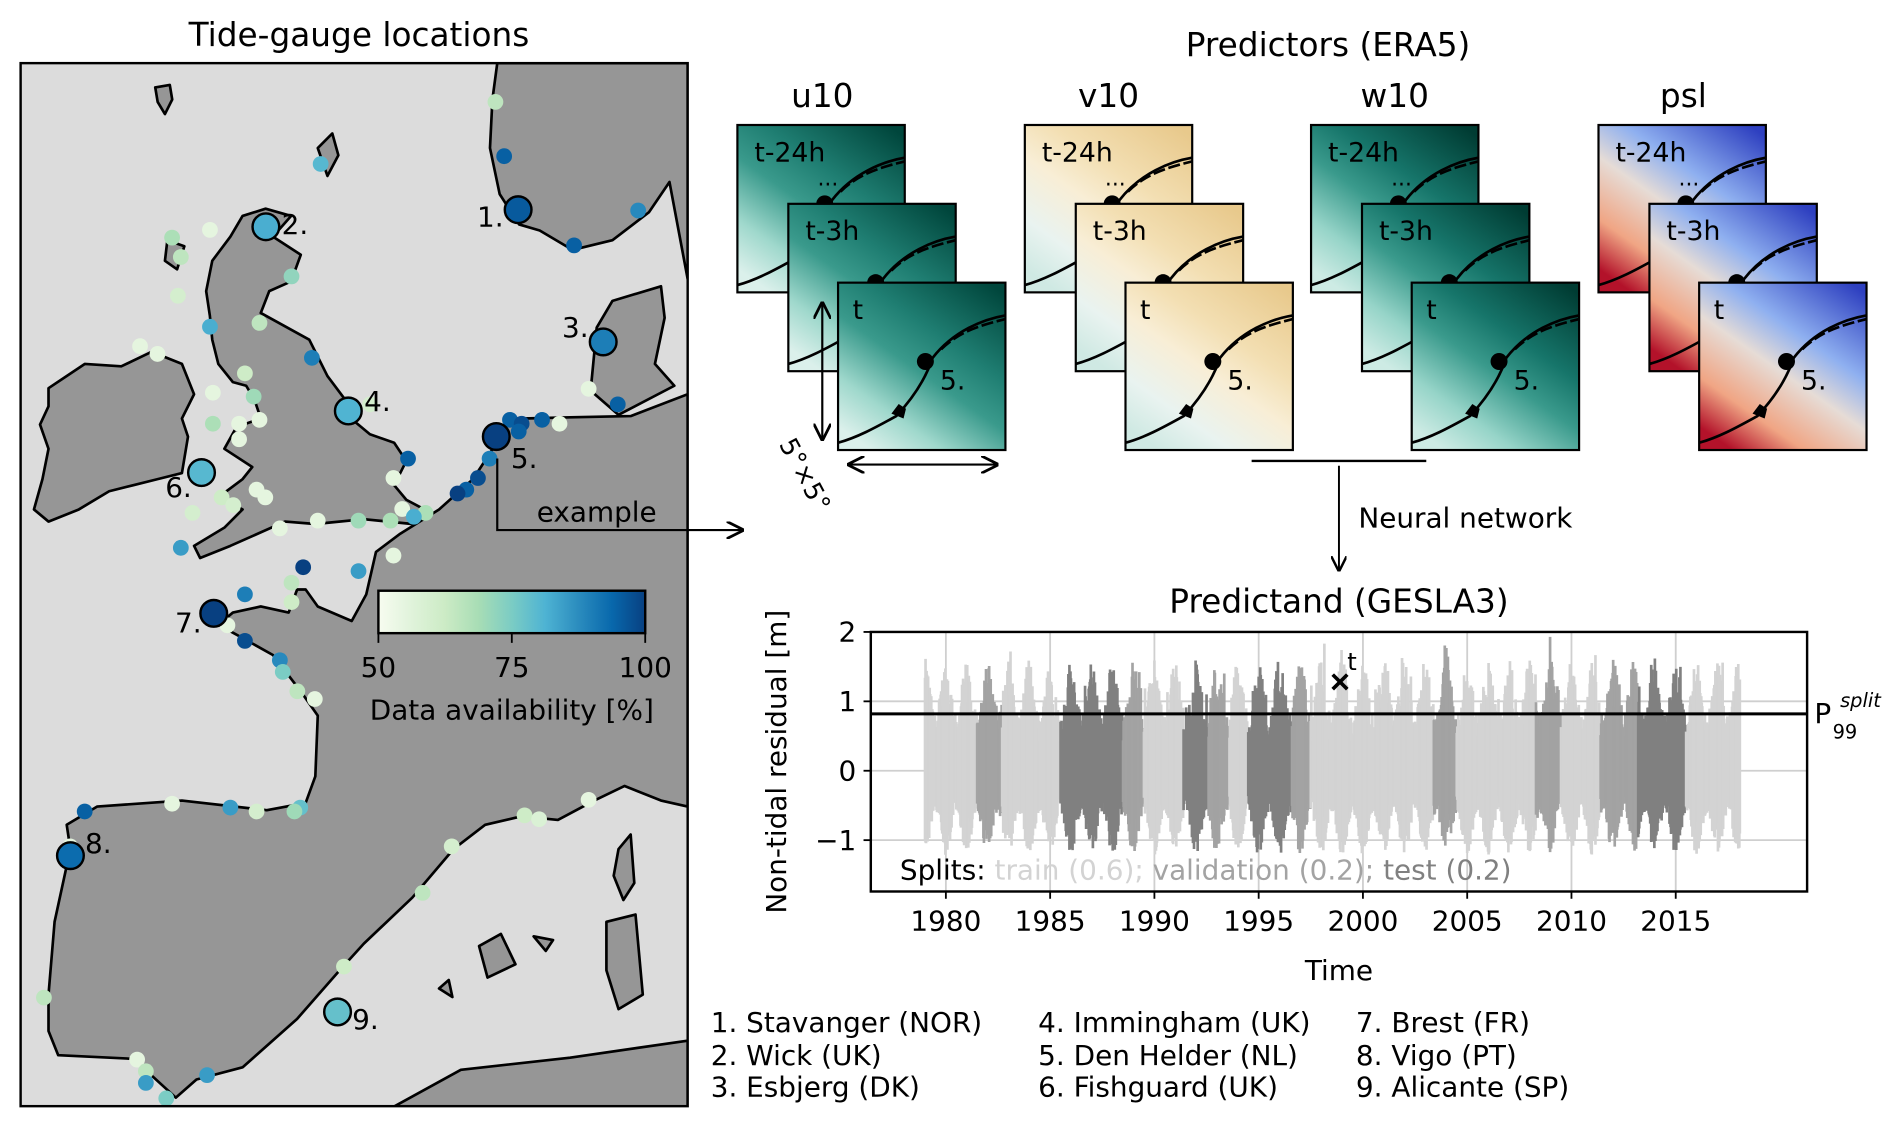 This screenshot has width=1892, height=1122. I want to click on chart-xlabel: Time, so click(1338, 970).